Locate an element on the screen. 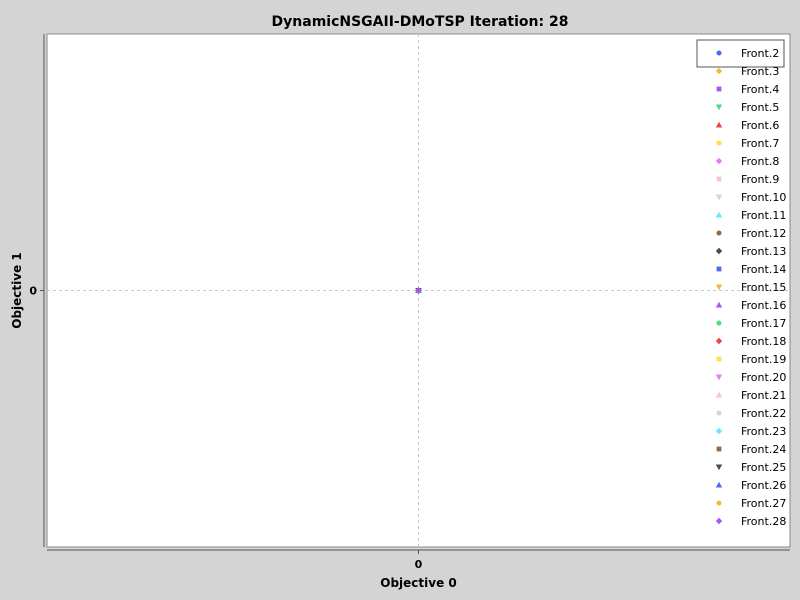 This screenshot has width=800, height=600. legend-entry: Front.27 is located at coordinates (763, 503).